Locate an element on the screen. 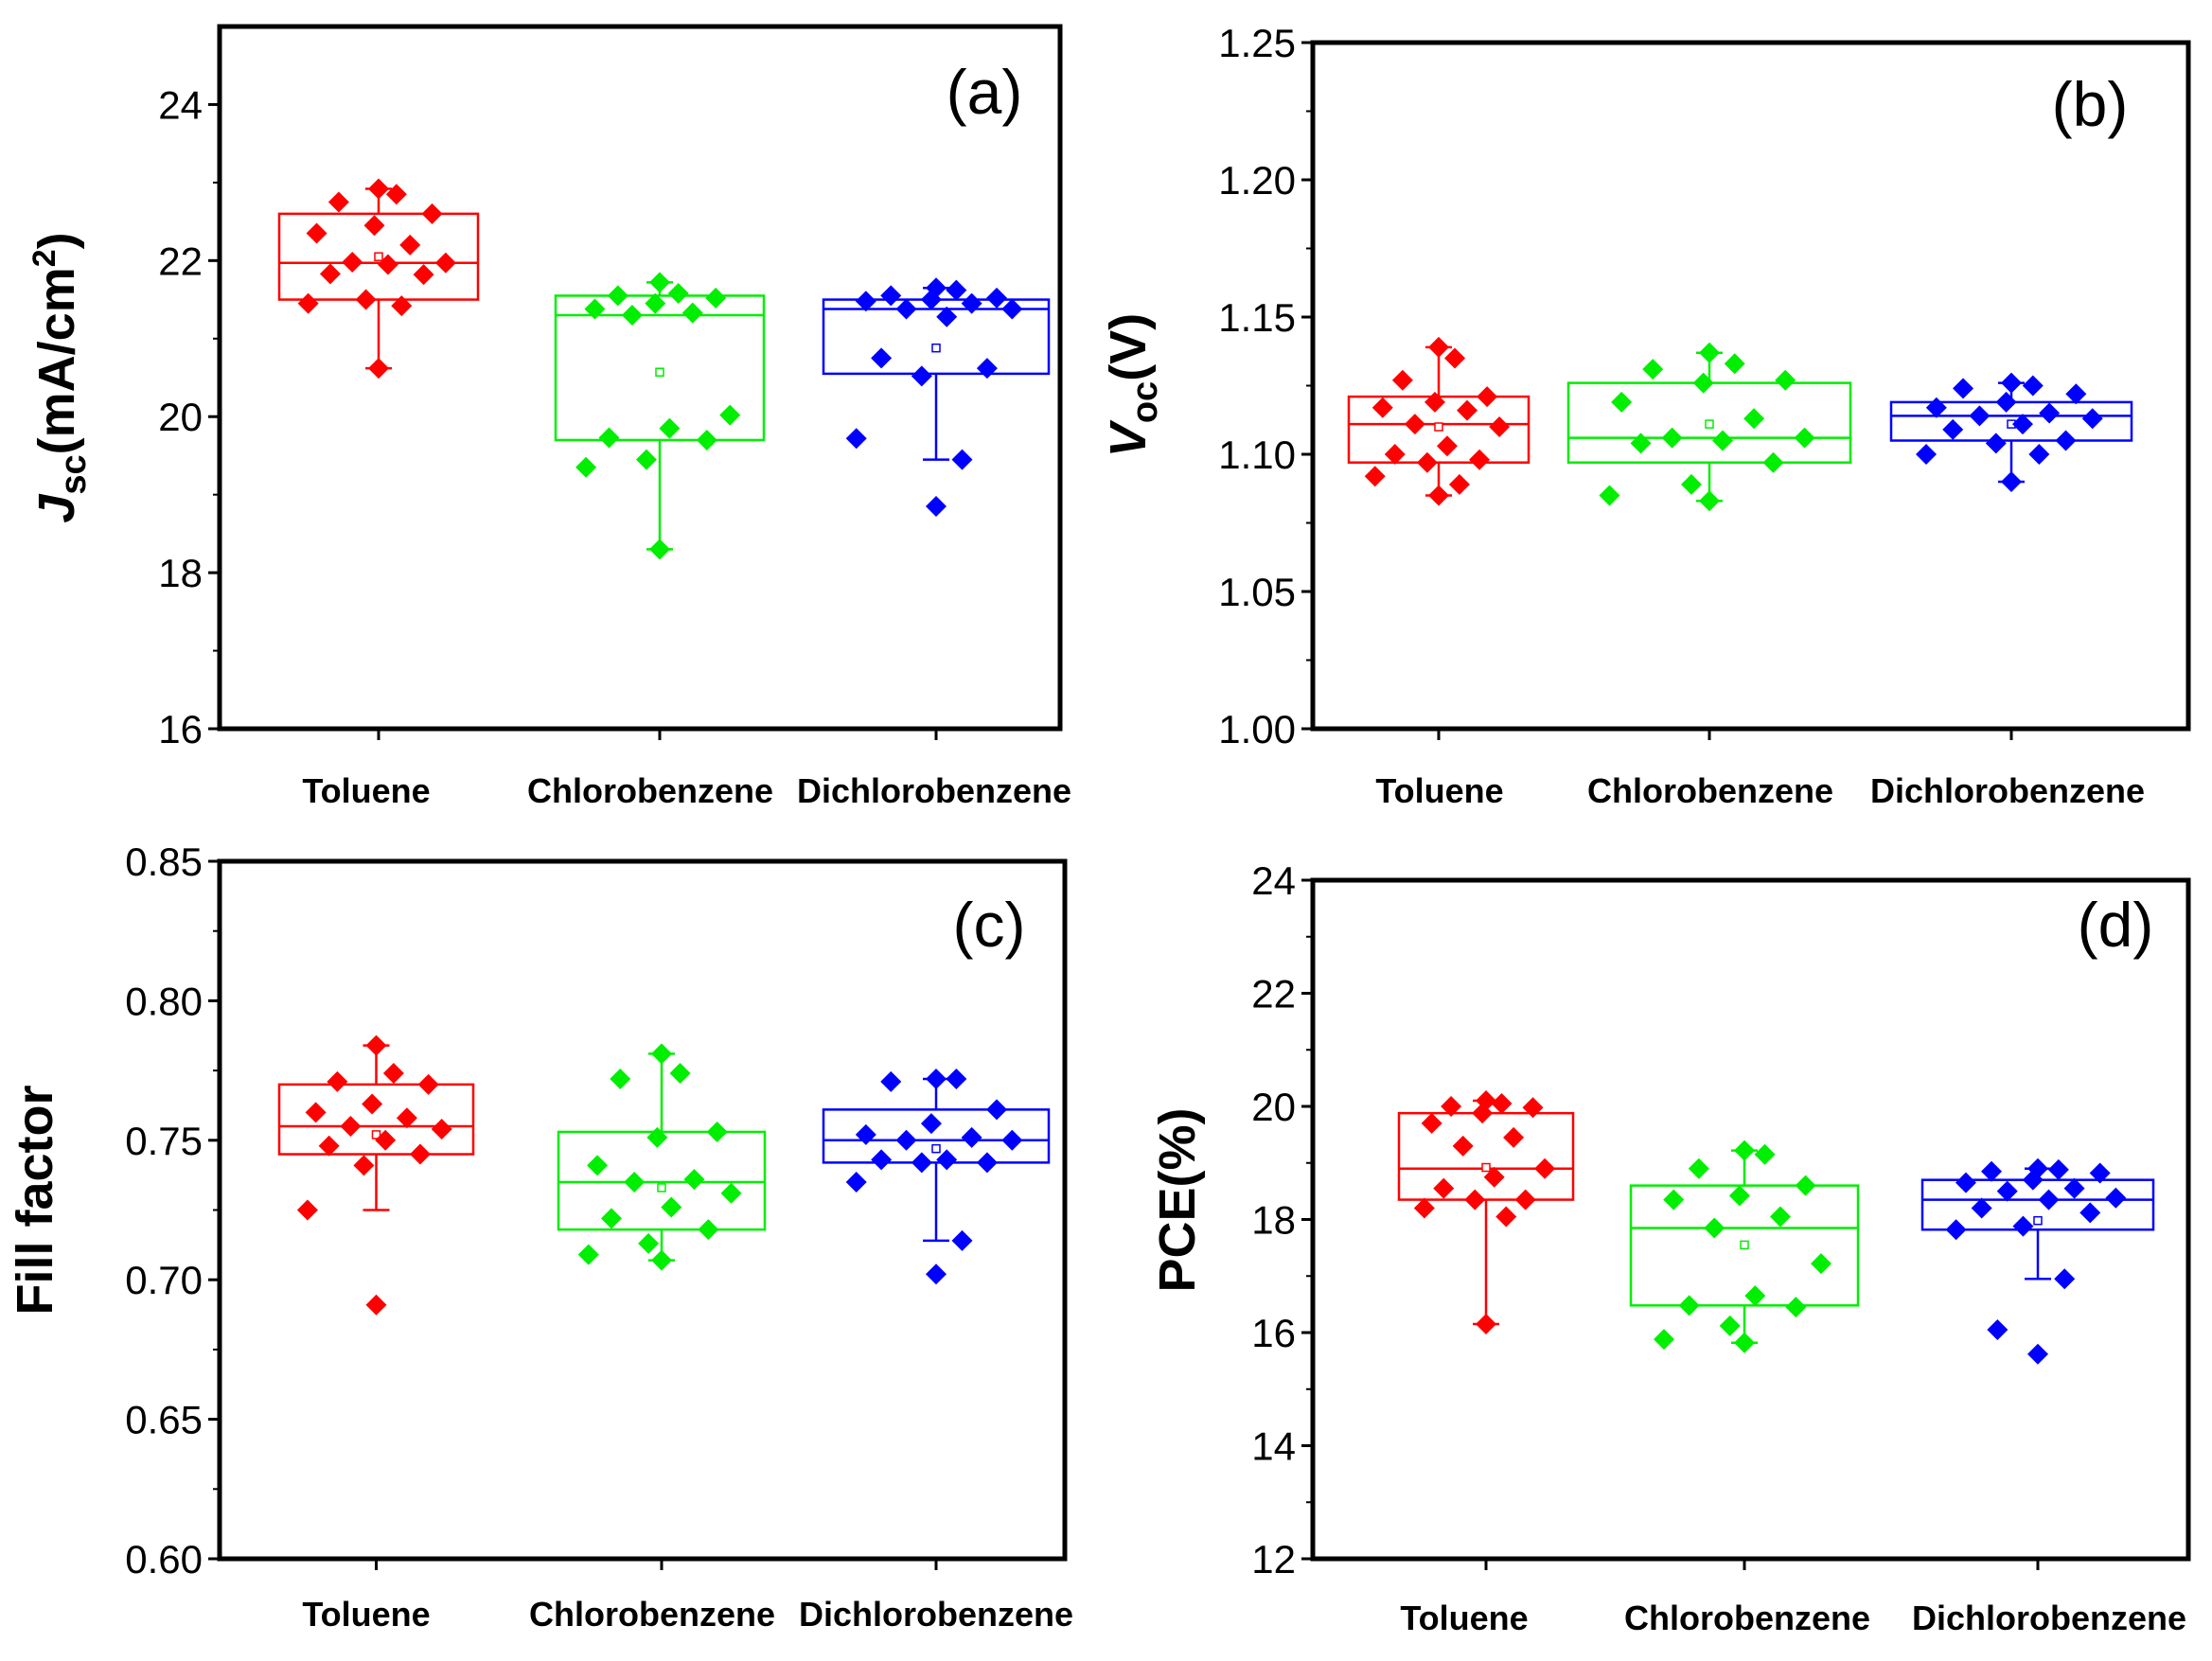 The height and width of the screenshot is (1661, 2212). y-tick-label: 1.05 is located at coordinates (1257, 592).